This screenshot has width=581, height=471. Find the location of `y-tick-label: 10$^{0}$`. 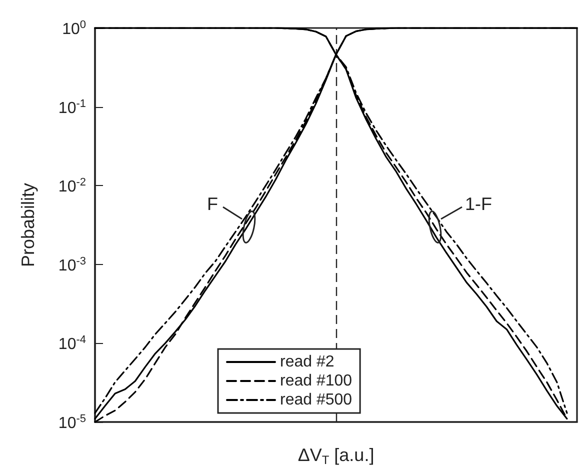

y-tick-label: 10$^{0}$ is located at coordinates (74, 28).